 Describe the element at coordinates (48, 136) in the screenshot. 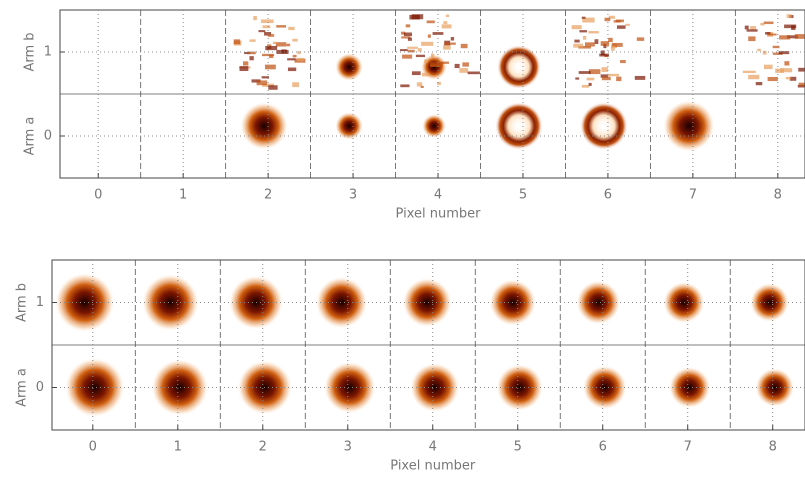

I see `y-tick-label: 0` at that location.